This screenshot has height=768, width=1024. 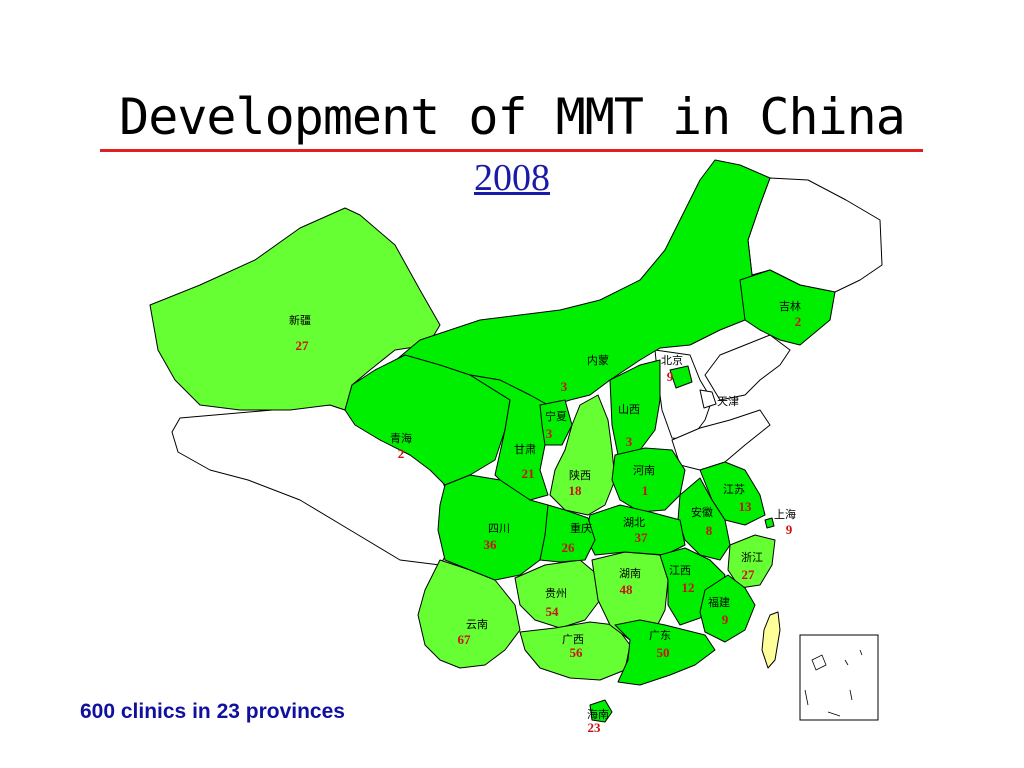 What do you see at coordinates (709, 530) in the screenshot?
I see `province-value: 8` at bounding box center [709, 530].